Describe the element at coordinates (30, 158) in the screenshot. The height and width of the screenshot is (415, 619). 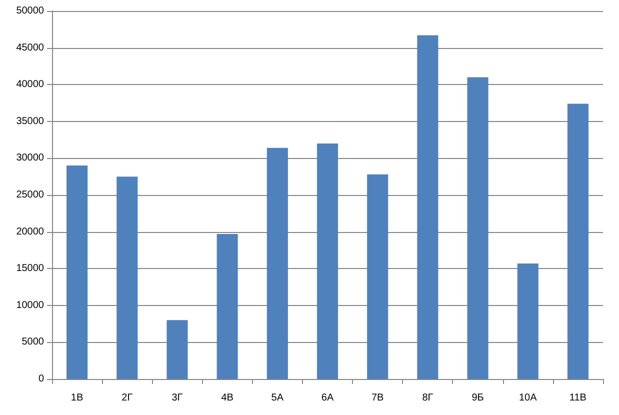
I see `y-tick-label: 30000` at that location.